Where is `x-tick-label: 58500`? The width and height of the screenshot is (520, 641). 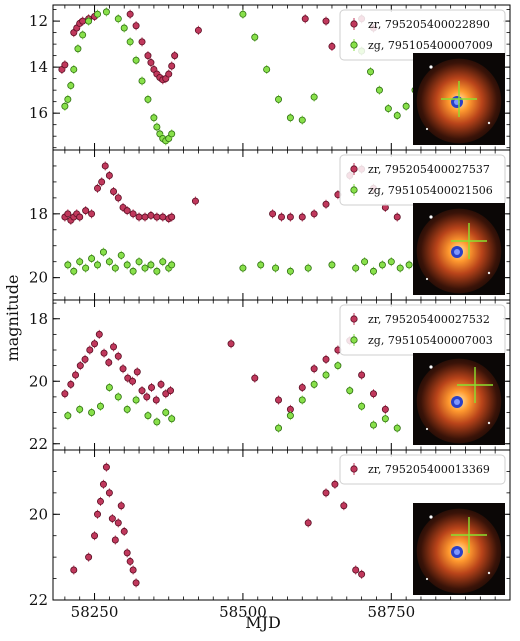
x-tick-label: 58500 is located at coordinates (243, 612).